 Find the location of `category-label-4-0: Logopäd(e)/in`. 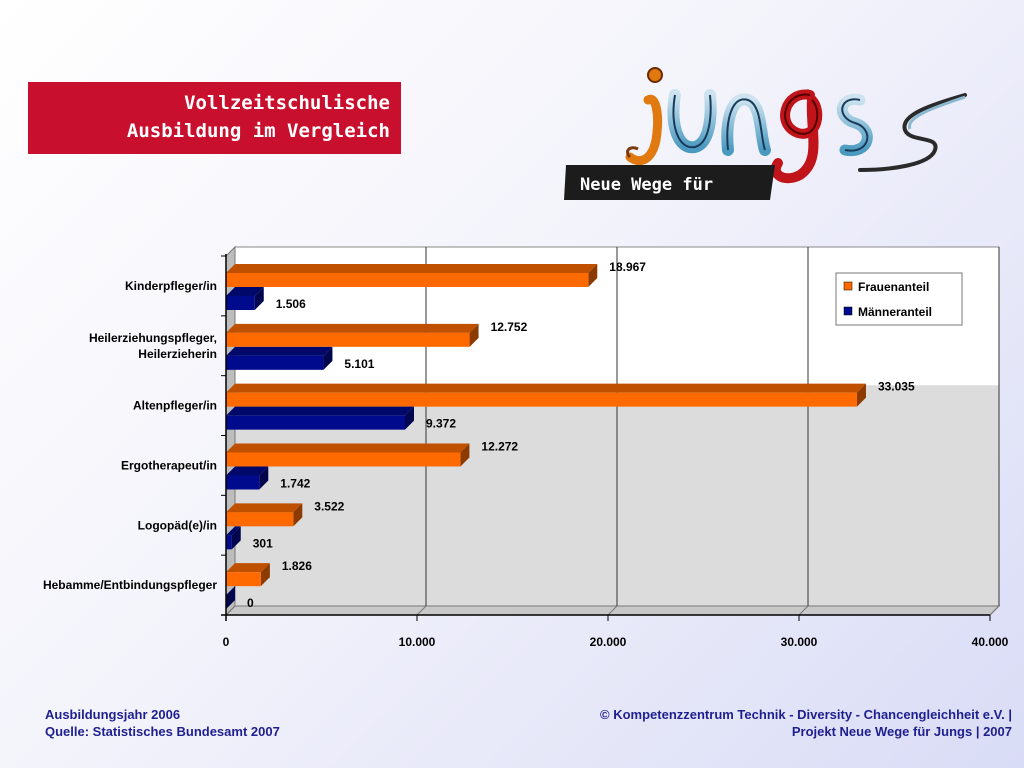

category-label-4-0: Logopäd(e)/in is located at coordinates (177, 525).